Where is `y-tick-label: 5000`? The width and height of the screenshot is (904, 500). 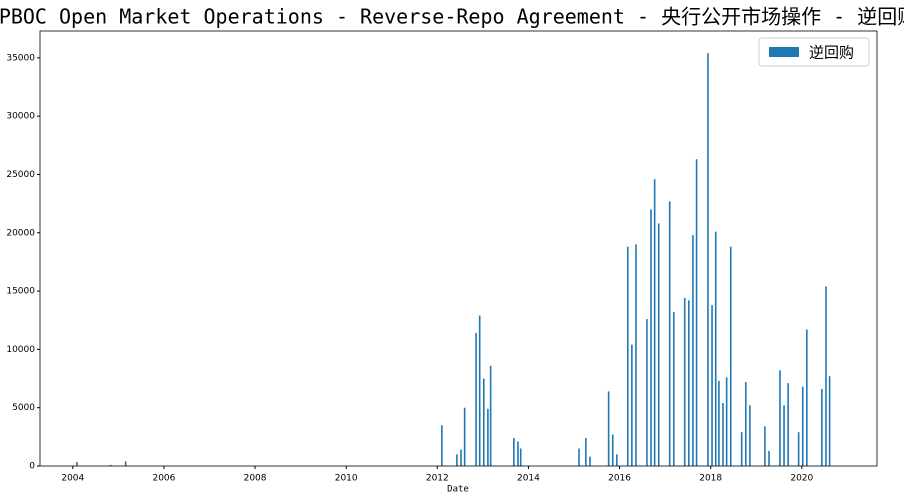
y-tick-label: 5000 is located at coordinates (23, 408).